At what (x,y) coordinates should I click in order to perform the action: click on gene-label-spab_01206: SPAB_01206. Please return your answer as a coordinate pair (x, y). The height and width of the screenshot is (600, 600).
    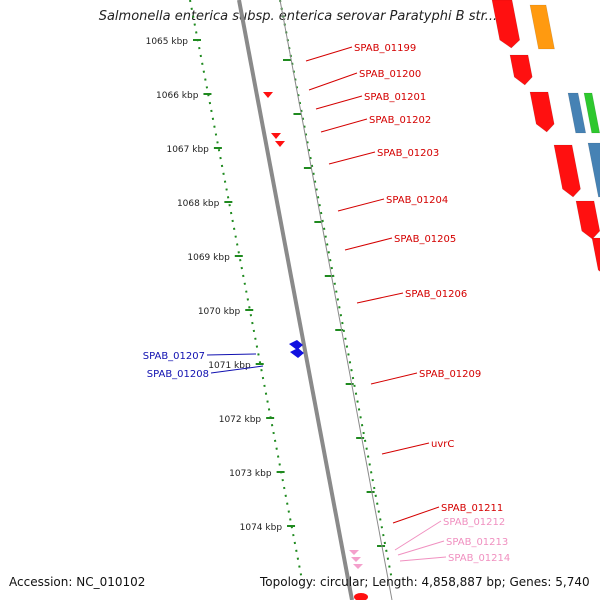
    Looking at the image, I should click on (411, 296).